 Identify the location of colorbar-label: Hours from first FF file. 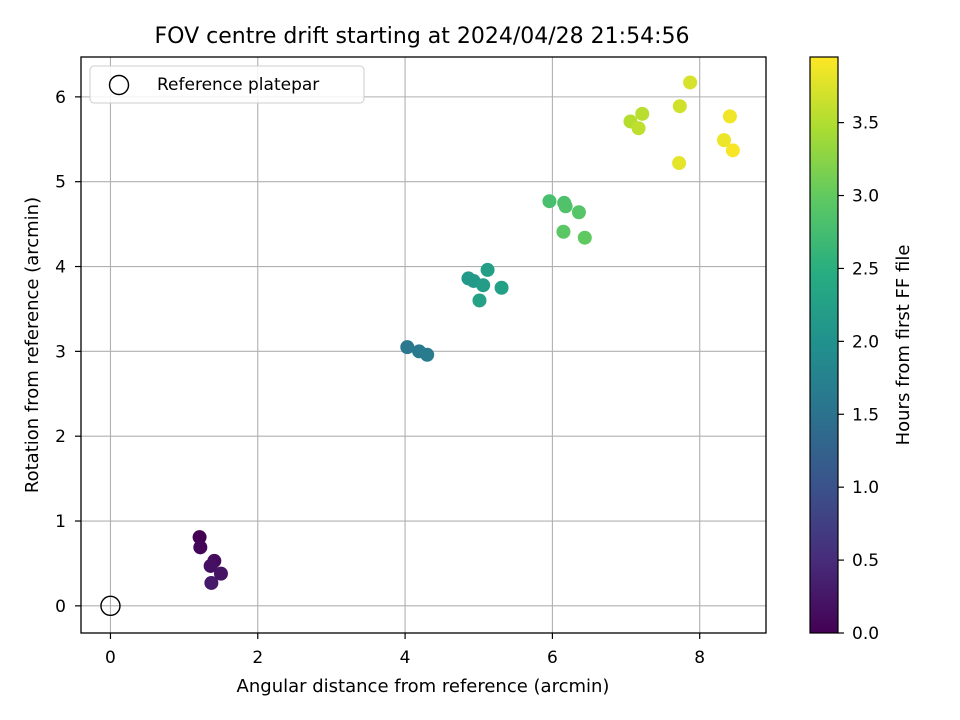
(903, 345).